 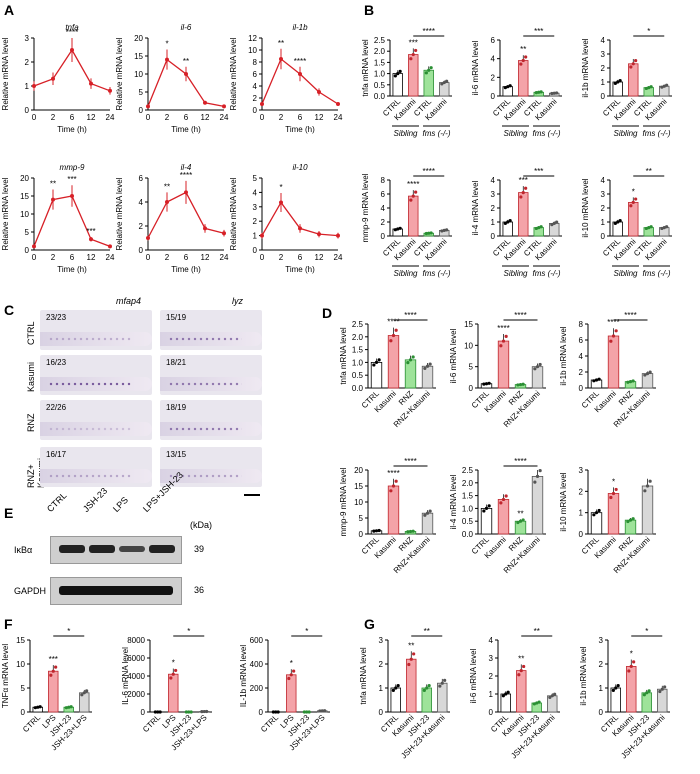 What do you see at coordinates (380, 62) in the screenshot?
I see `y-tick-label: 1.5` at bounding box center [380, 62].